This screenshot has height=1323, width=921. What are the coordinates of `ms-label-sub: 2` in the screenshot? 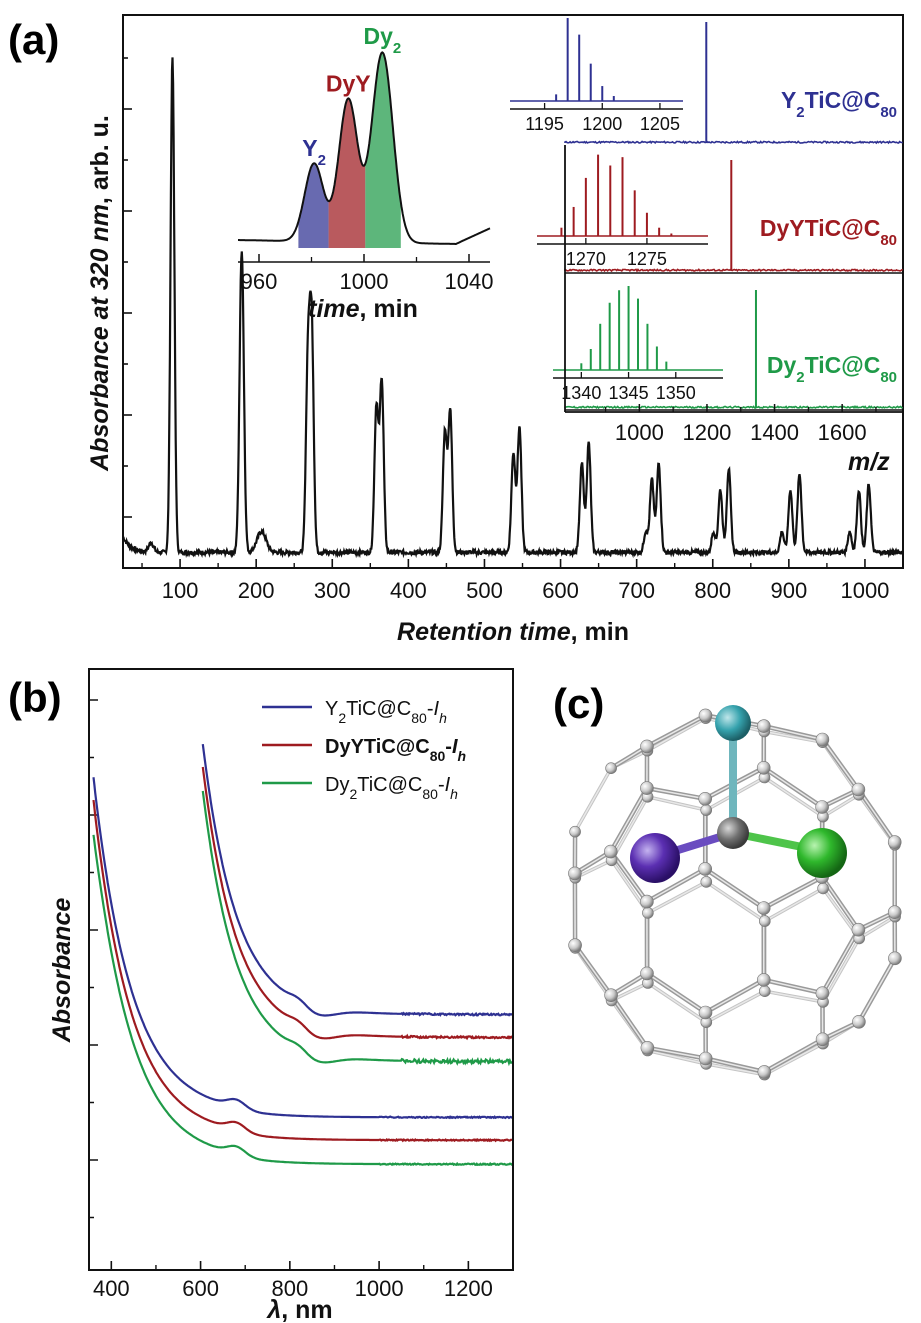 It's located at (800, 112).